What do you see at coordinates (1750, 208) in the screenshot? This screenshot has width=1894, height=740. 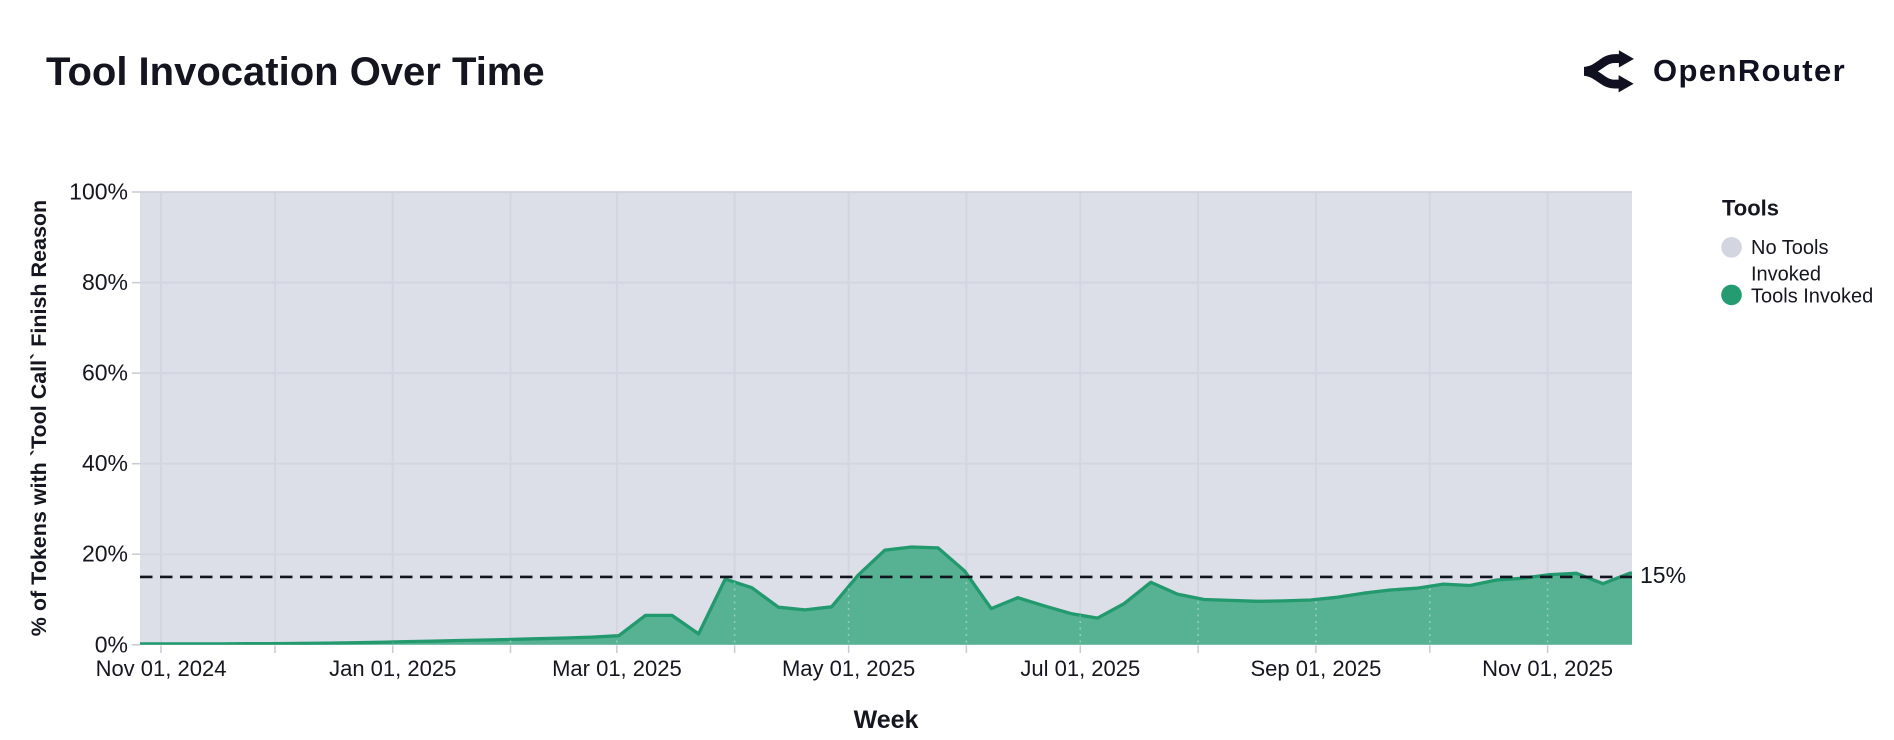 I see `svg-text: Tools` at bounding box center [1750, 208].